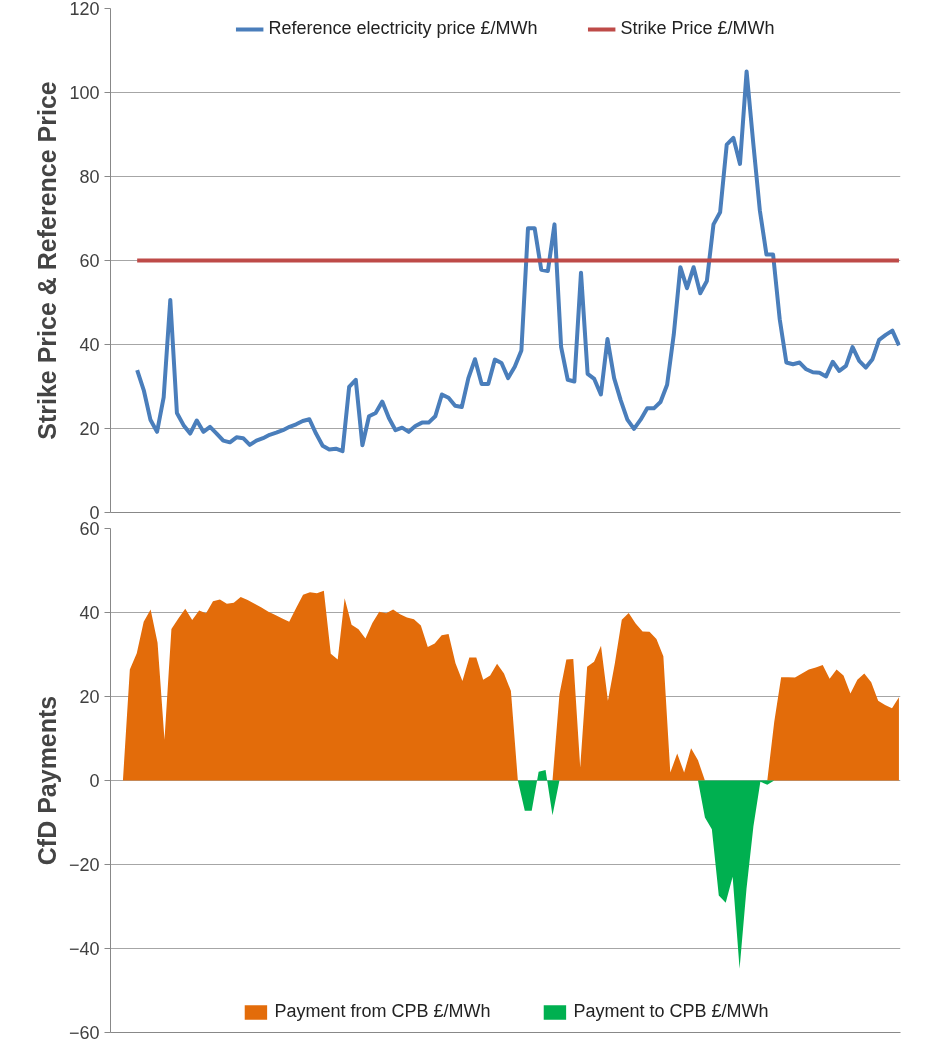 Image resolution: width=926 pixels, height=1053 pixels. Describe the element at coordinates (94, 781) in the screenshot. I see `y-tick-label: 0` at that location.